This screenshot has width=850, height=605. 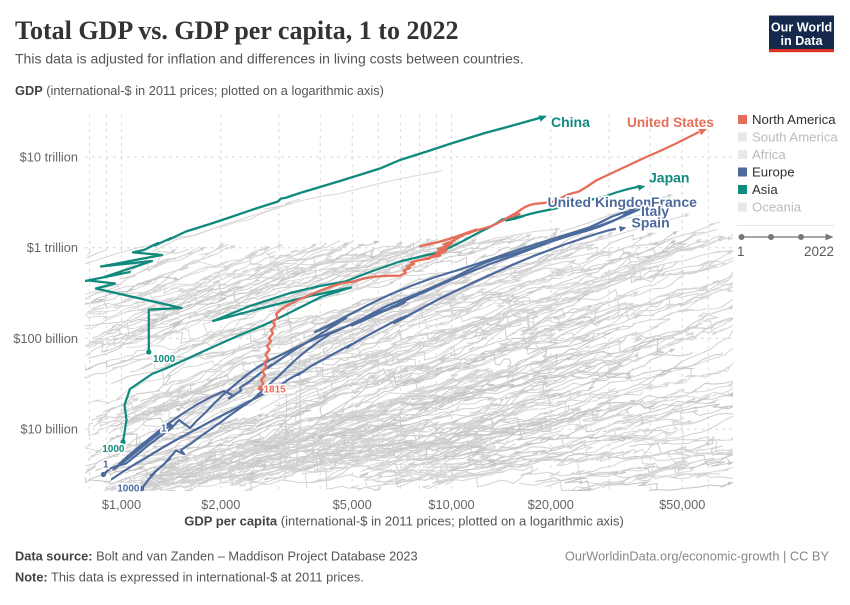 What do you see at coordinates (121, 504) in the screenshot?
I see `svg-text: $1,000` at bounding box center [121, 504].